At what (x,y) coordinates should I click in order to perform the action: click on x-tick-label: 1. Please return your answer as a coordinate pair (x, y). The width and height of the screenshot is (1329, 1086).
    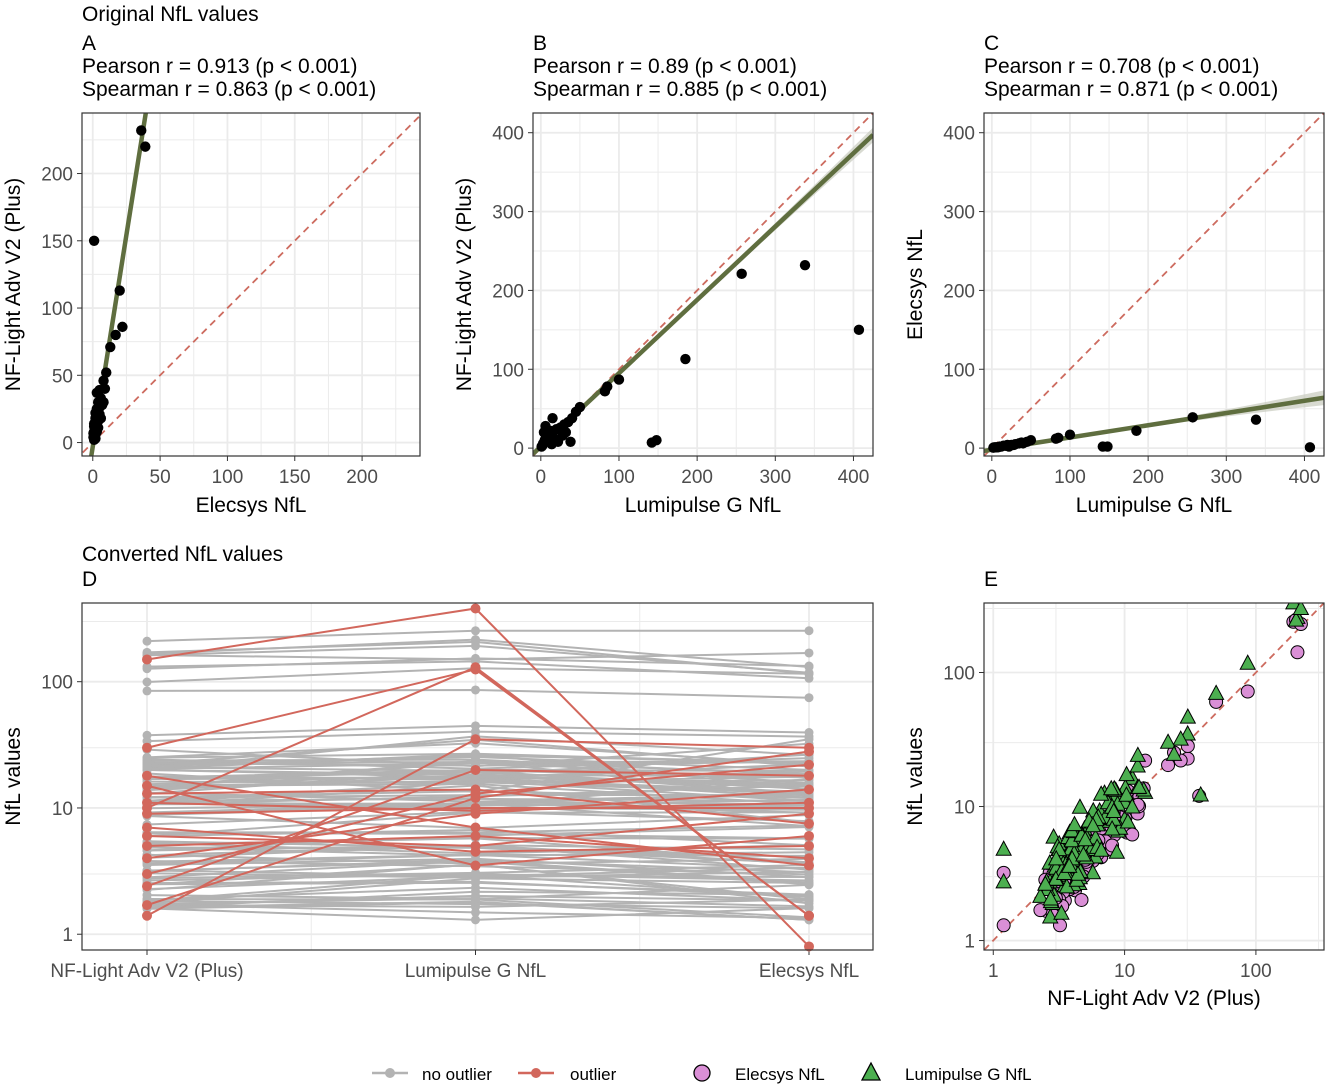
    Looking at the image, I should click on (993, 971).